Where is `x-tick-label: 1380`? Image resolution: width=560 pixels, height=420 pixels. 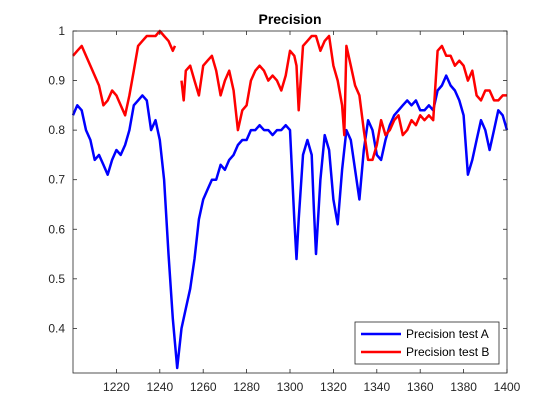 x-tick-label: 1380 is located at coordinates (463, 387).